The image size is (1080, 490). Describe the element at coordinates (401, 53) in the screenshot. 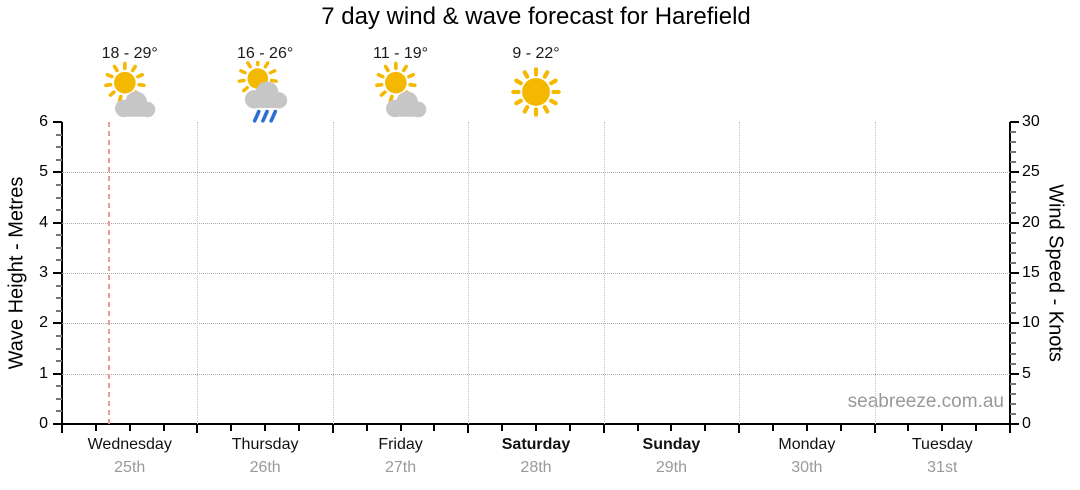

I see `temp-range-label: 11 - 19°` at that location.